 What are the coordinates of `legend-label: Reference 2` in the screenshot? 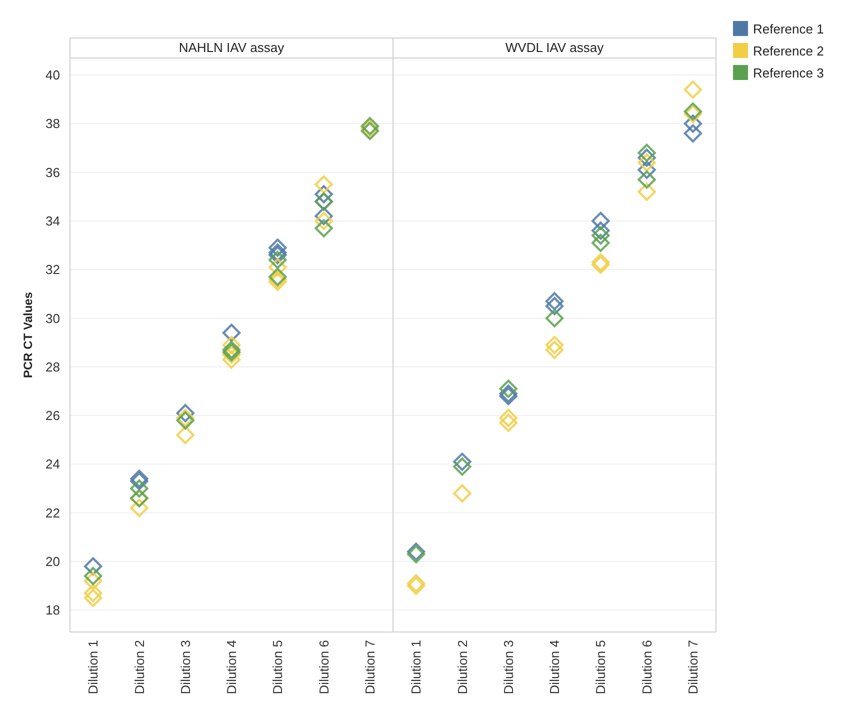 It's located at (788, 51).